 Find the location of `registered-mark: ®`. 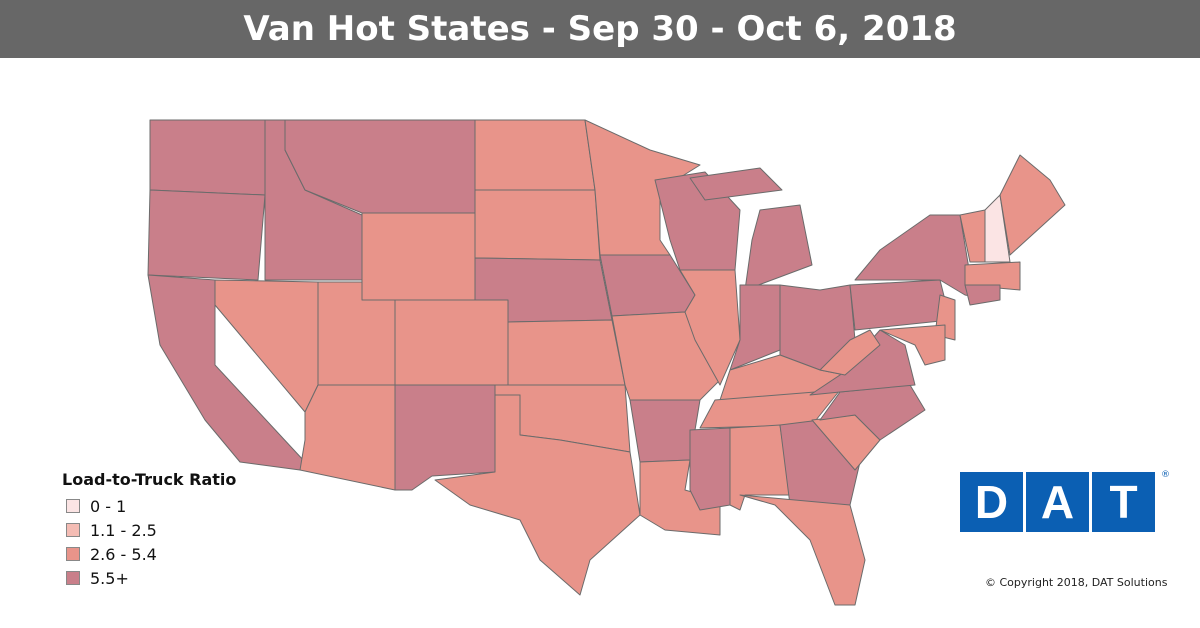

registered-mark: ® is located at coordinates (1165, 475).